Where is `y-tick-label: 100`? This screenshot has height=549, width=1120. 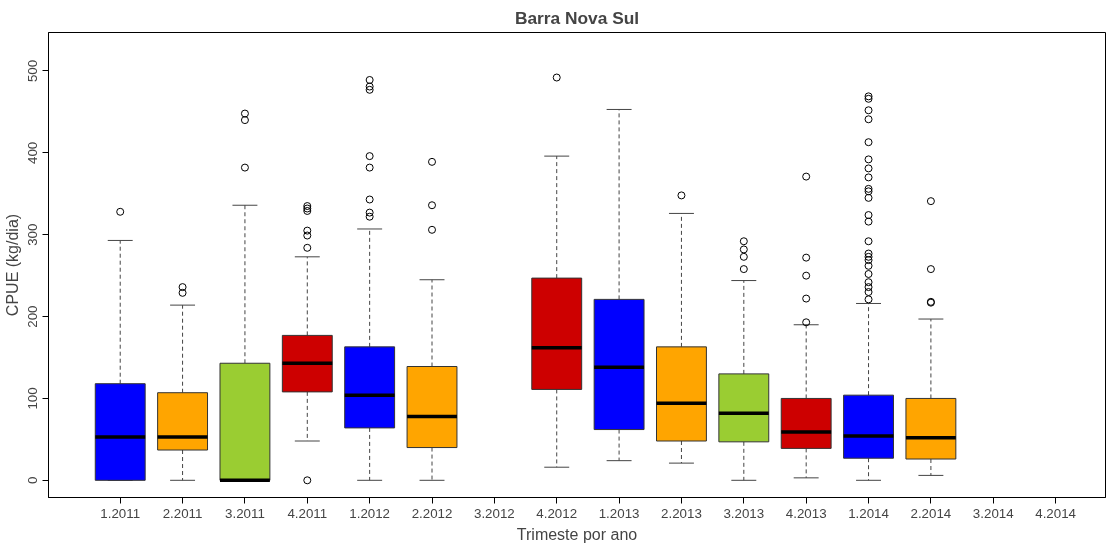 y-tick-label: 100 is located at coordinates (33, 398).